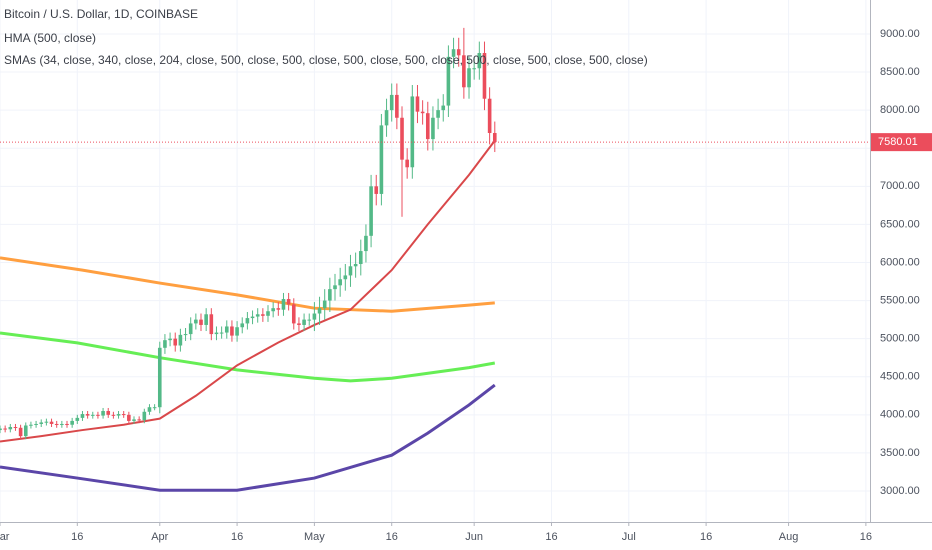  Describe the element at coordinates (900, 262) in the screenshot. I see `y-tick-label: 6000.00` at that location.